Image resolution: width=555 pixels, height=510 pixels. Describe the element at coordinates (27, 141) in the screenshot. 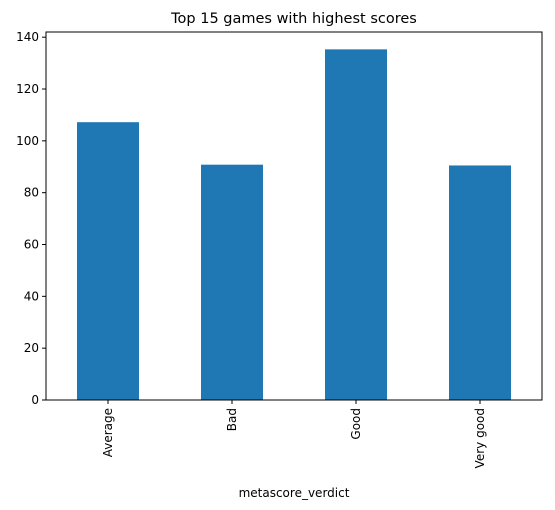

I see `y-tick-label: 100` at that location.